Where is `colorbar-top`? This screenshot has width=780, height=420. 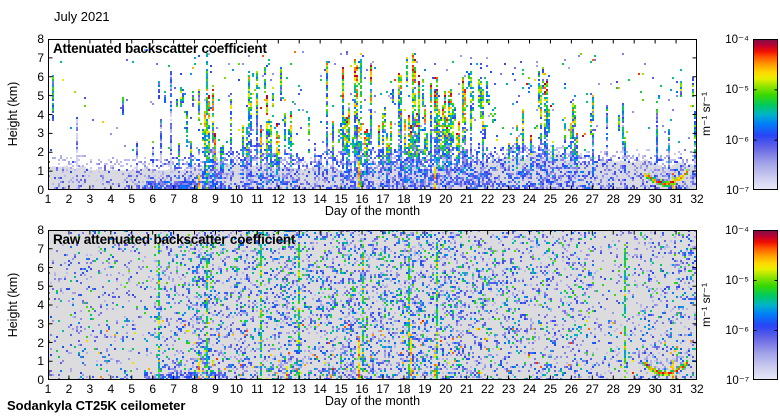 colorbar-top is located at coordinates (765, 114).